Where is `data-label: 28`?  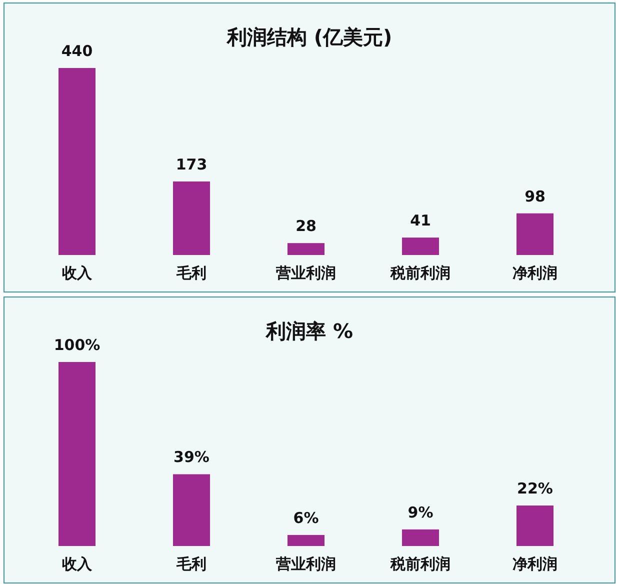 data-label: 28 is located at coordinates (306, 226).